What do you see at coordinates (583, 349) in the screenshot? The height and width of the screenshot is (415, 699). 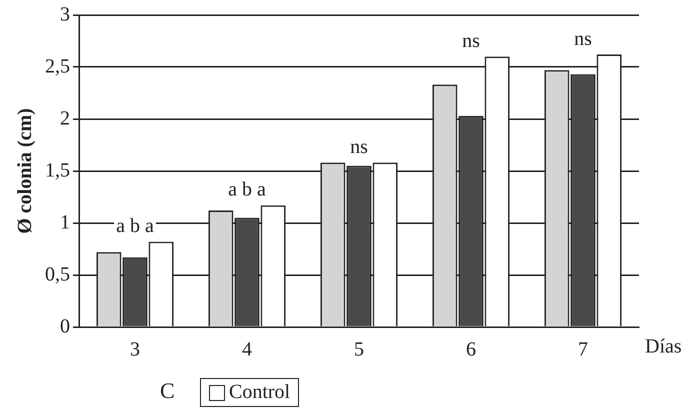 I see `x-tick-label: 7` at bounding box center [583, 349].